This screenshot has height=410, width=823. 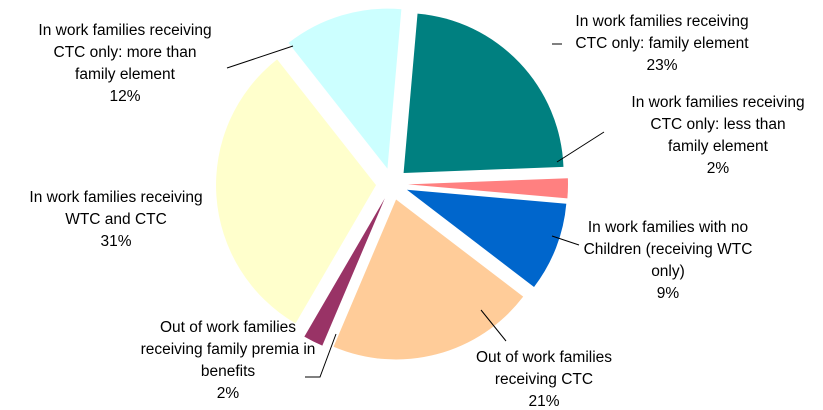 What do you see at coordinates (115, 241) in the screenshot?
I see `slice-label-line: 31%` at bounding box center [115, 241].